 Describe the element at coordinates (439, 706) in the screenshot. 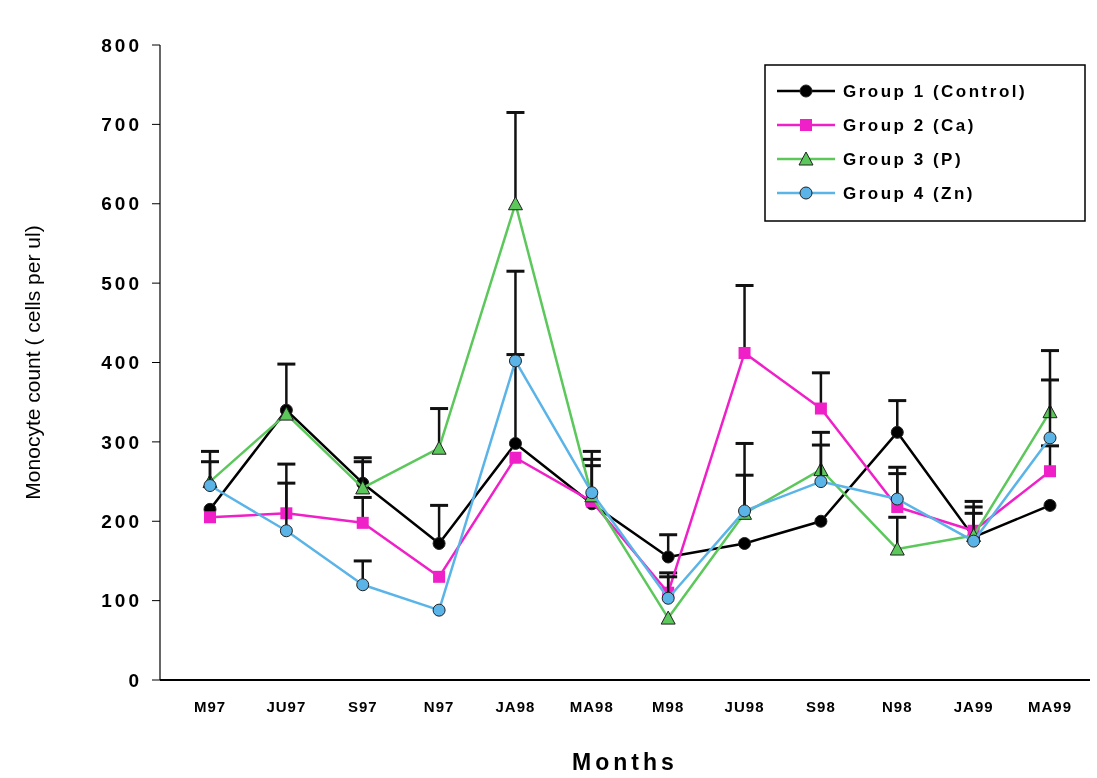

I see `x-tick-label: N97` at that location.